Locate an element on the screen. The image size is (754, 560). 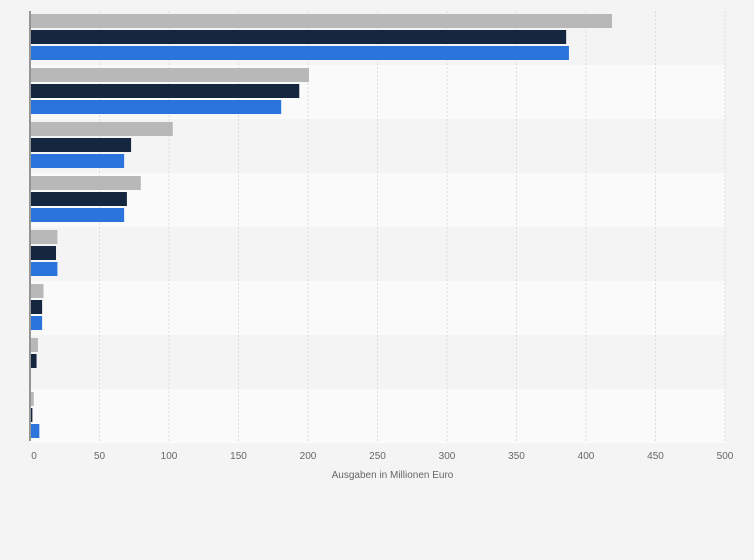
x-tick-label: 350 is located at coordinates (516, 456).